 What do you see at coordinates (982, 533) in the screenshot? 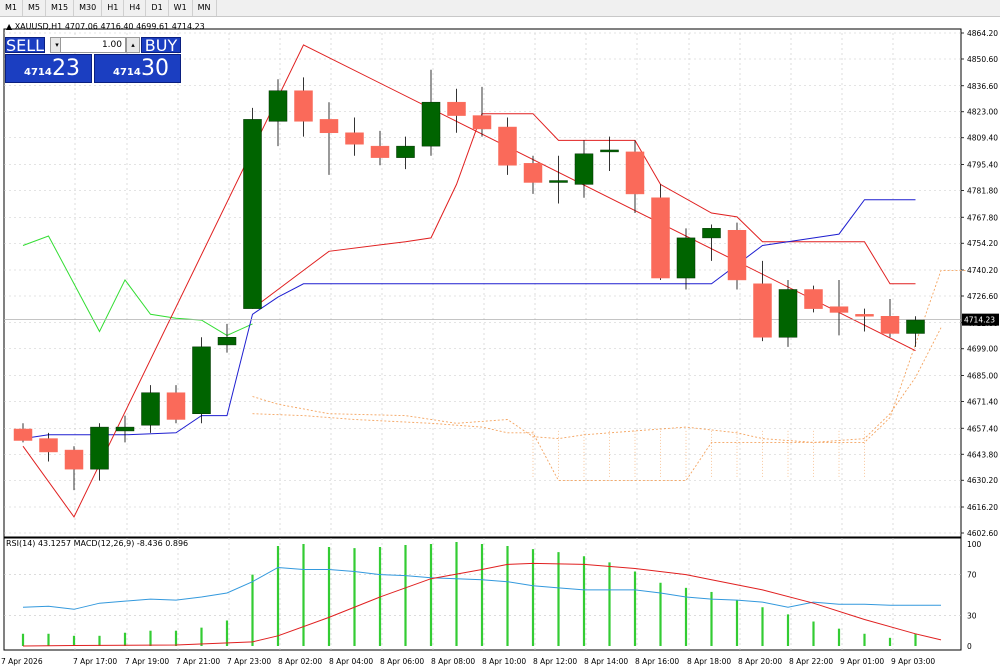
I see `price-tick-label: 4602.60` at bounding box center [982, 533].